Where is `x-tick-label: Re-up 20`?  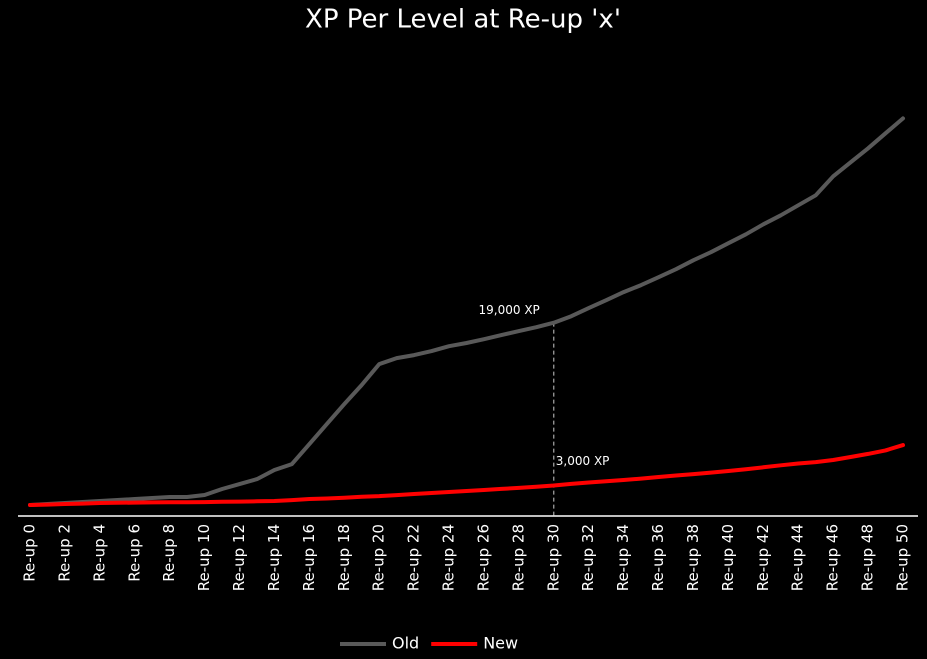
x-tick-label: Re-up 20 is located at coordinates (379, 557).